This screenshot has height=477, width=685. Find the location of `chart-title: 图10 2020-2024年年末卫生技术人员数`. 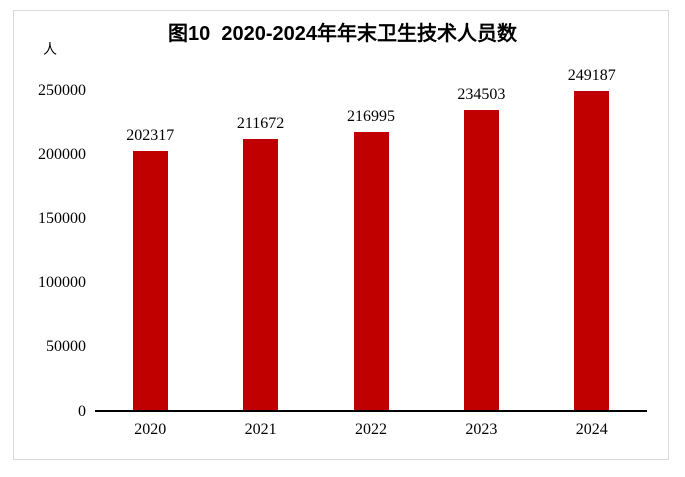

chart-title: 图10 2020-2024年年末卫生技术人员数 is located at coordinates (342, 34).